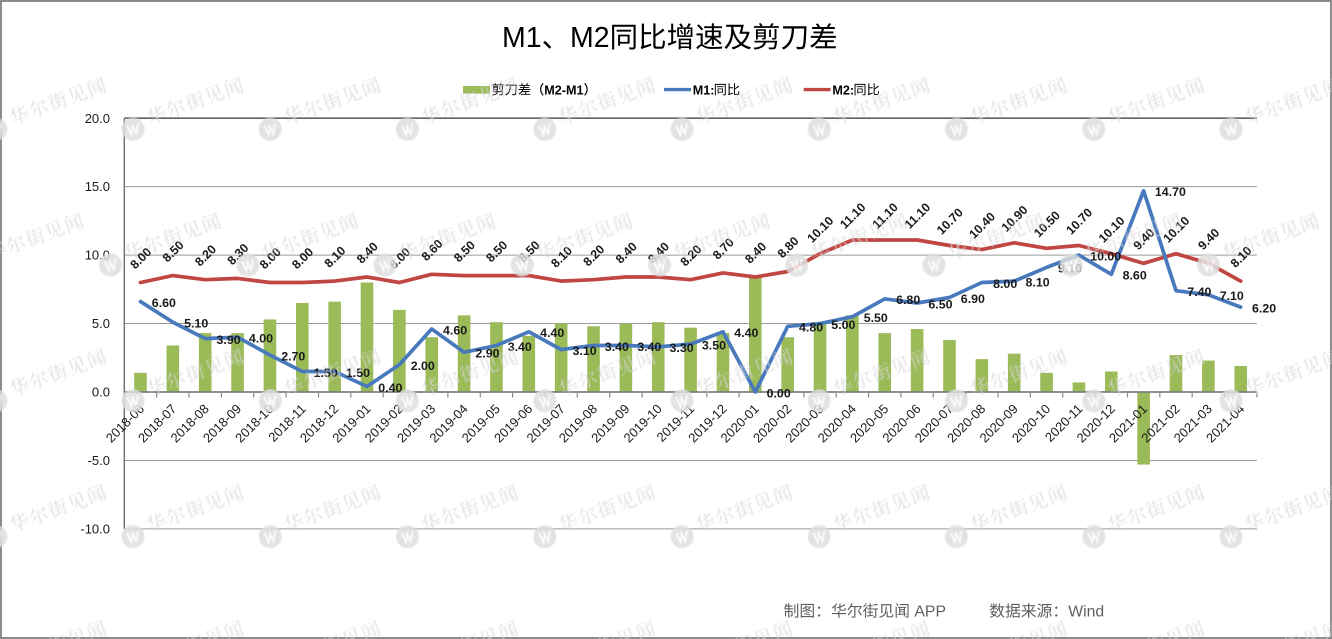 The height and width of the screenshot is (639, 1332). I want to click on svg-text: 0.40, so click(390, 388).